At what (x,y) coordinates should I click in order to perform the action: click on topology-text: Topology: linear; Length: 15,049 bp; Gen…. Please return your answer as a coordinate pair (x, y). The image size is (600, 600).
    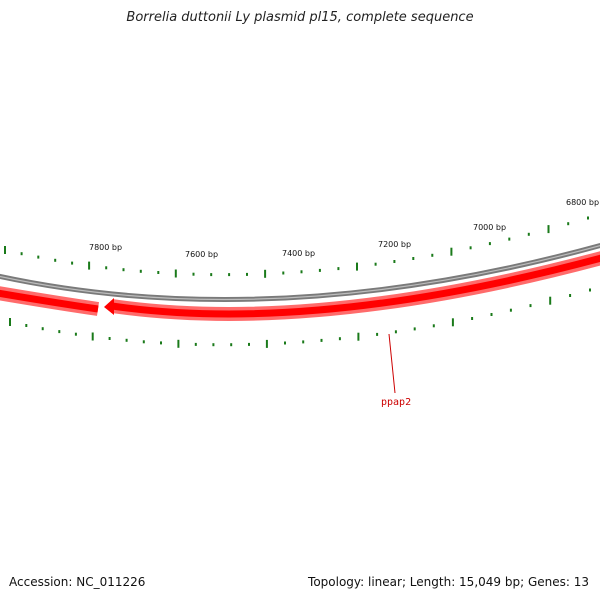
    Looking at the image, I should click on (448, 582).